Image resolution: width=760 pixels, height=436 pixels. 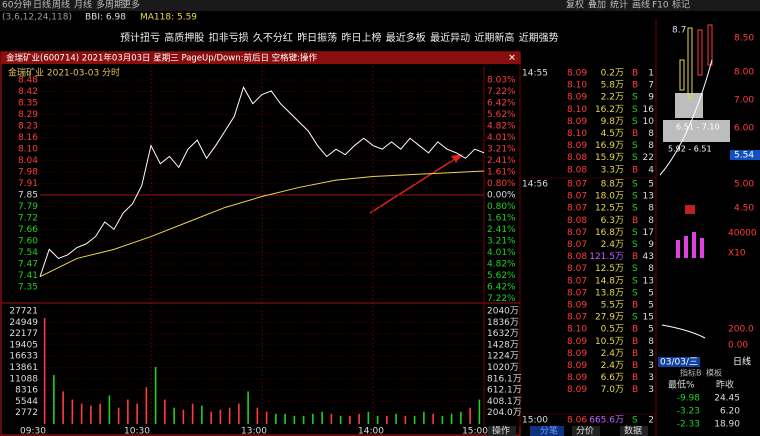 I want to click on tick-volume: 8.8万, so click(x=612, y=185).